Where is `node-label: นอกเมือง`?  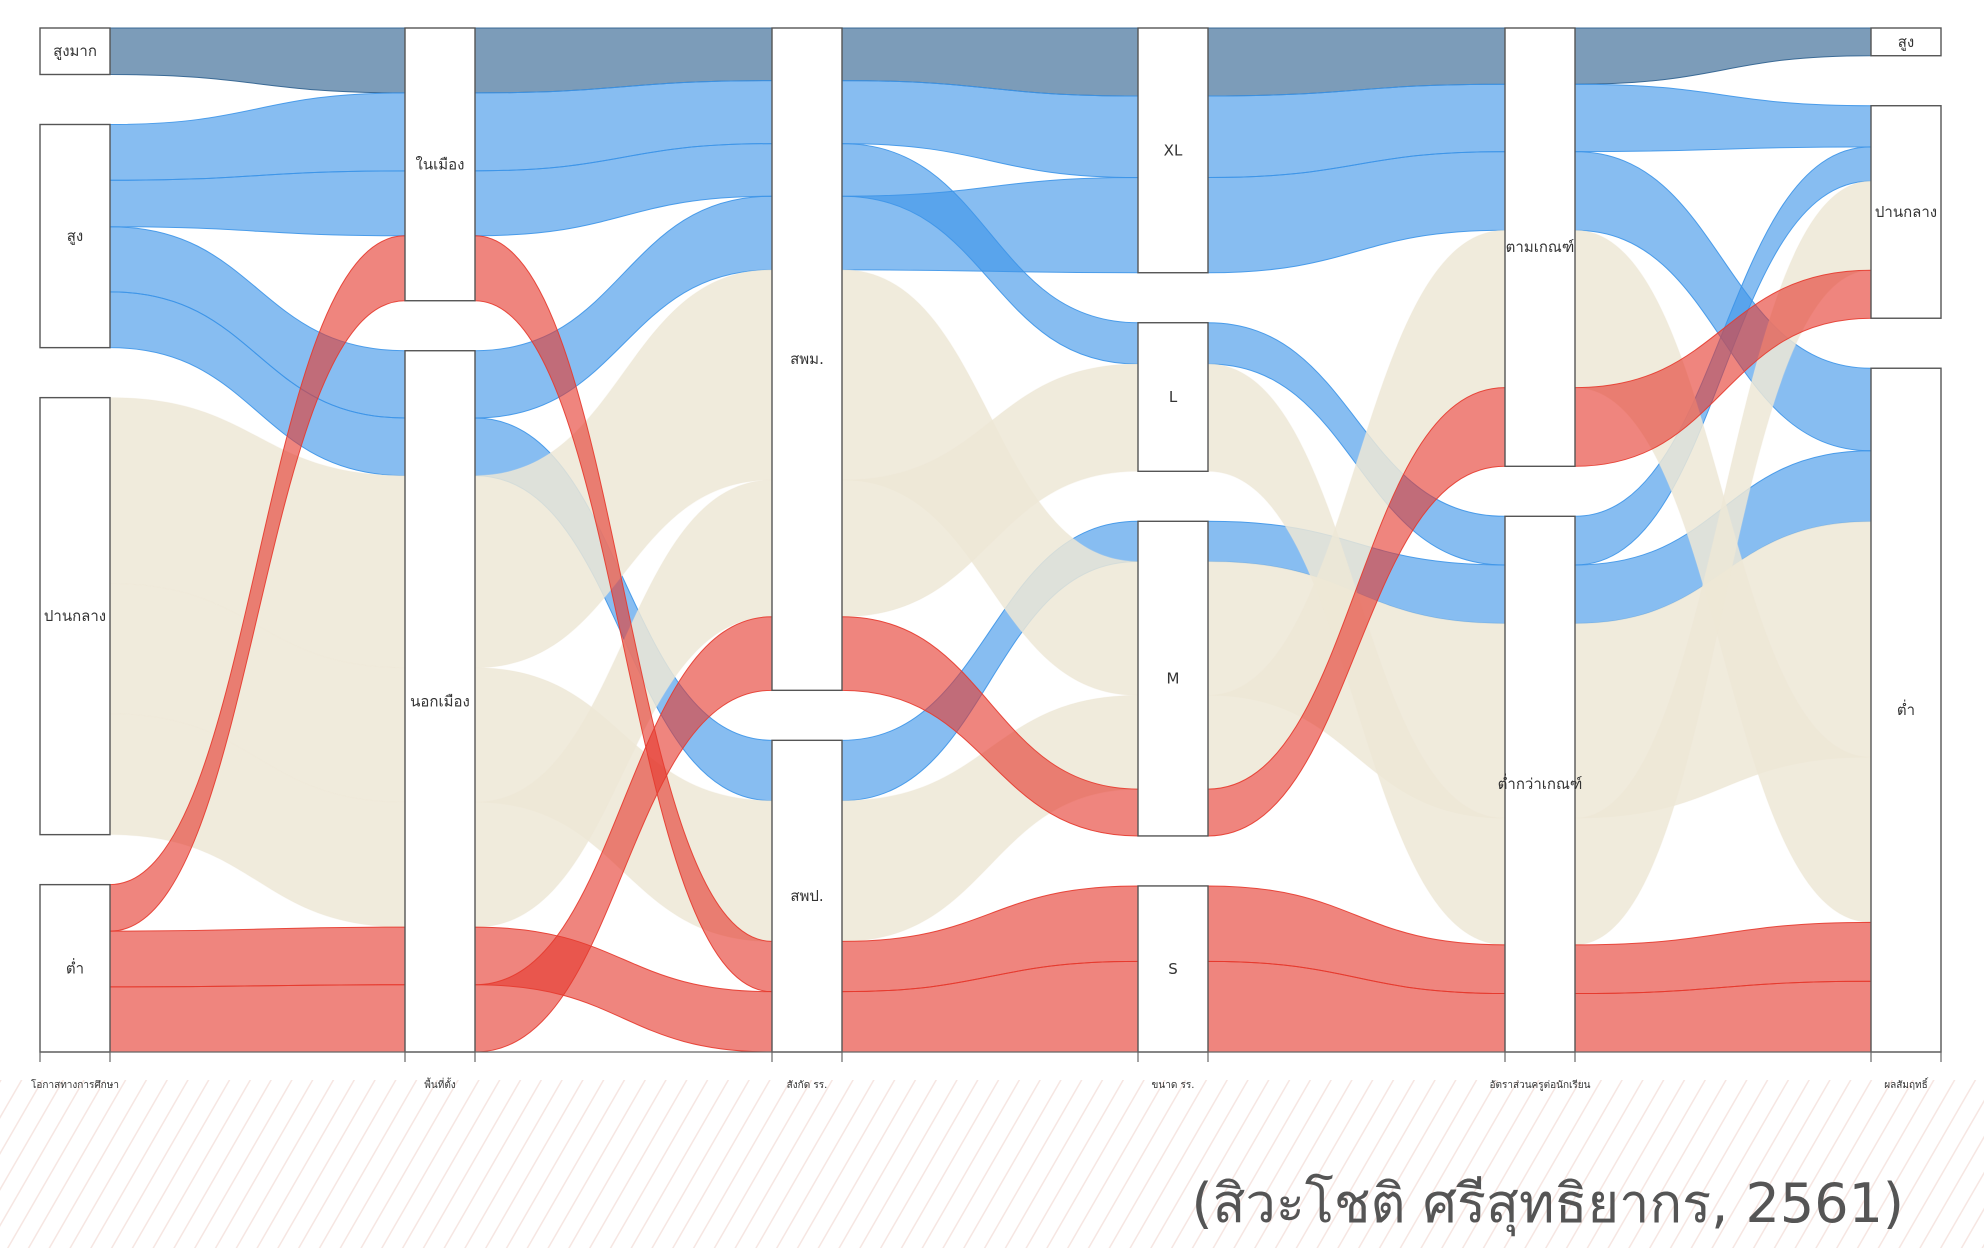 node-label: นอกเมือง is located at coordinates (440, 701).